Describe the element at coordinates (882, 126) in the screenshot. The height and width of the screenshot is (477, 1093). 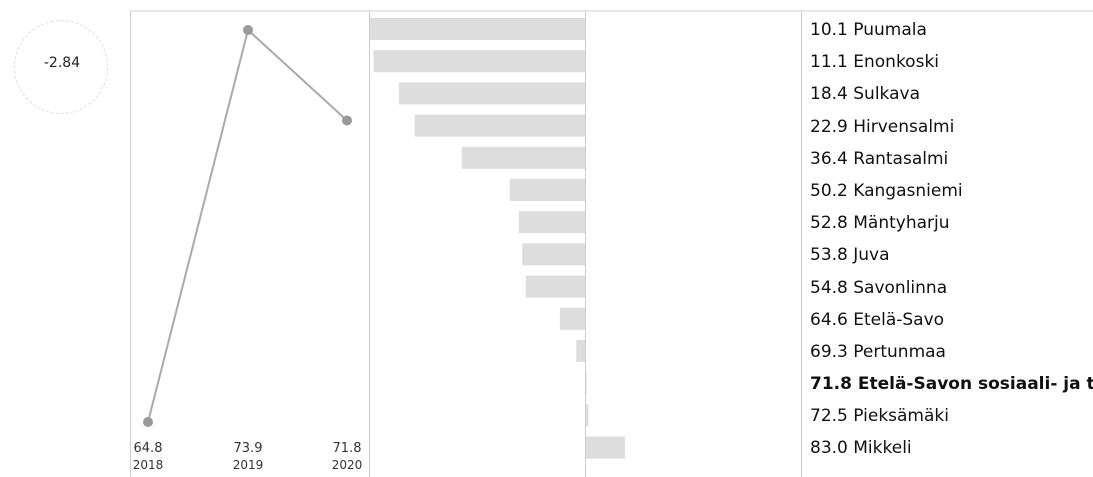
I see `ranking-item: 22.9 Hirvensalmi` at that location.